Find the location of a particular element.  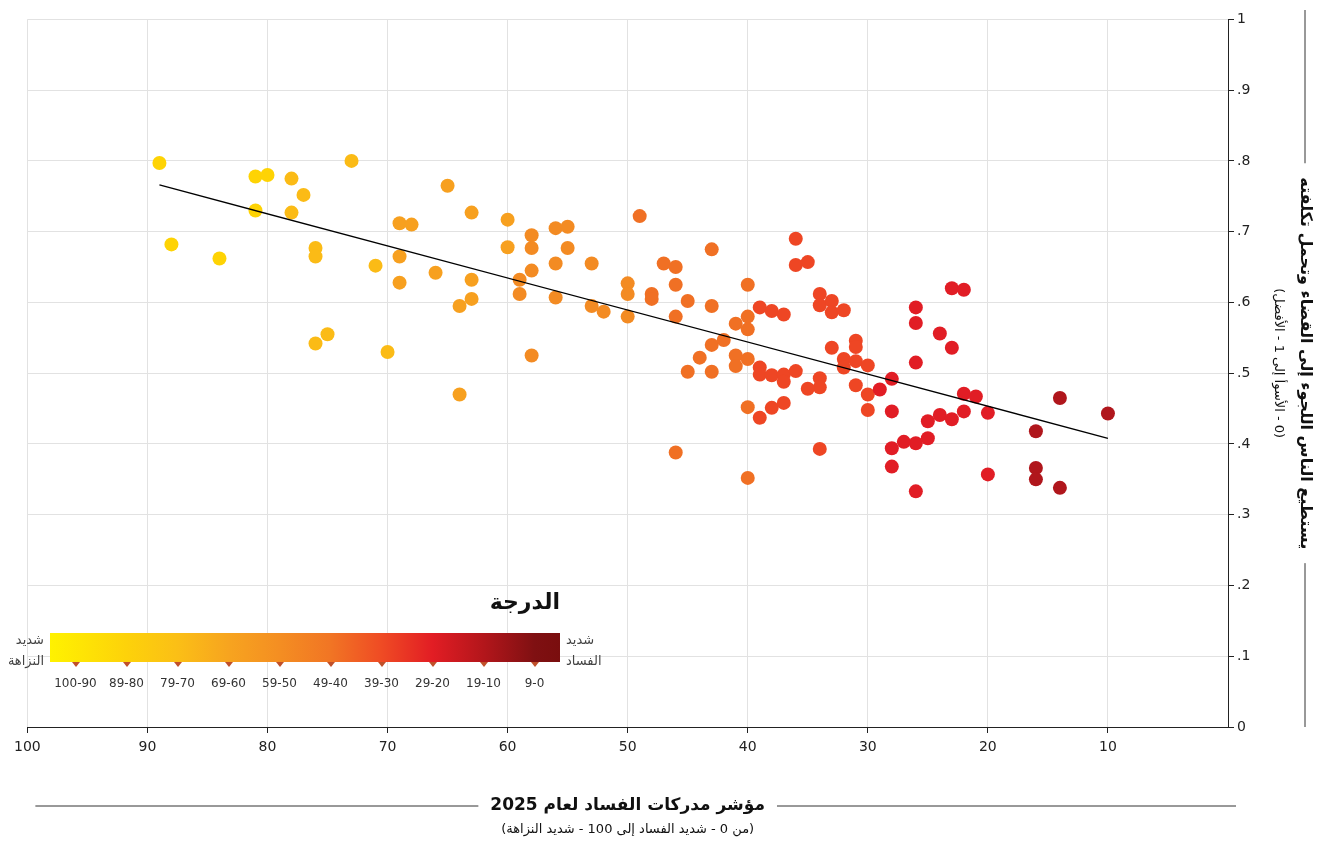

x-axis-title: مؤشر مدركات الفساد لعام 2025 is located at coordinates (627, 805).